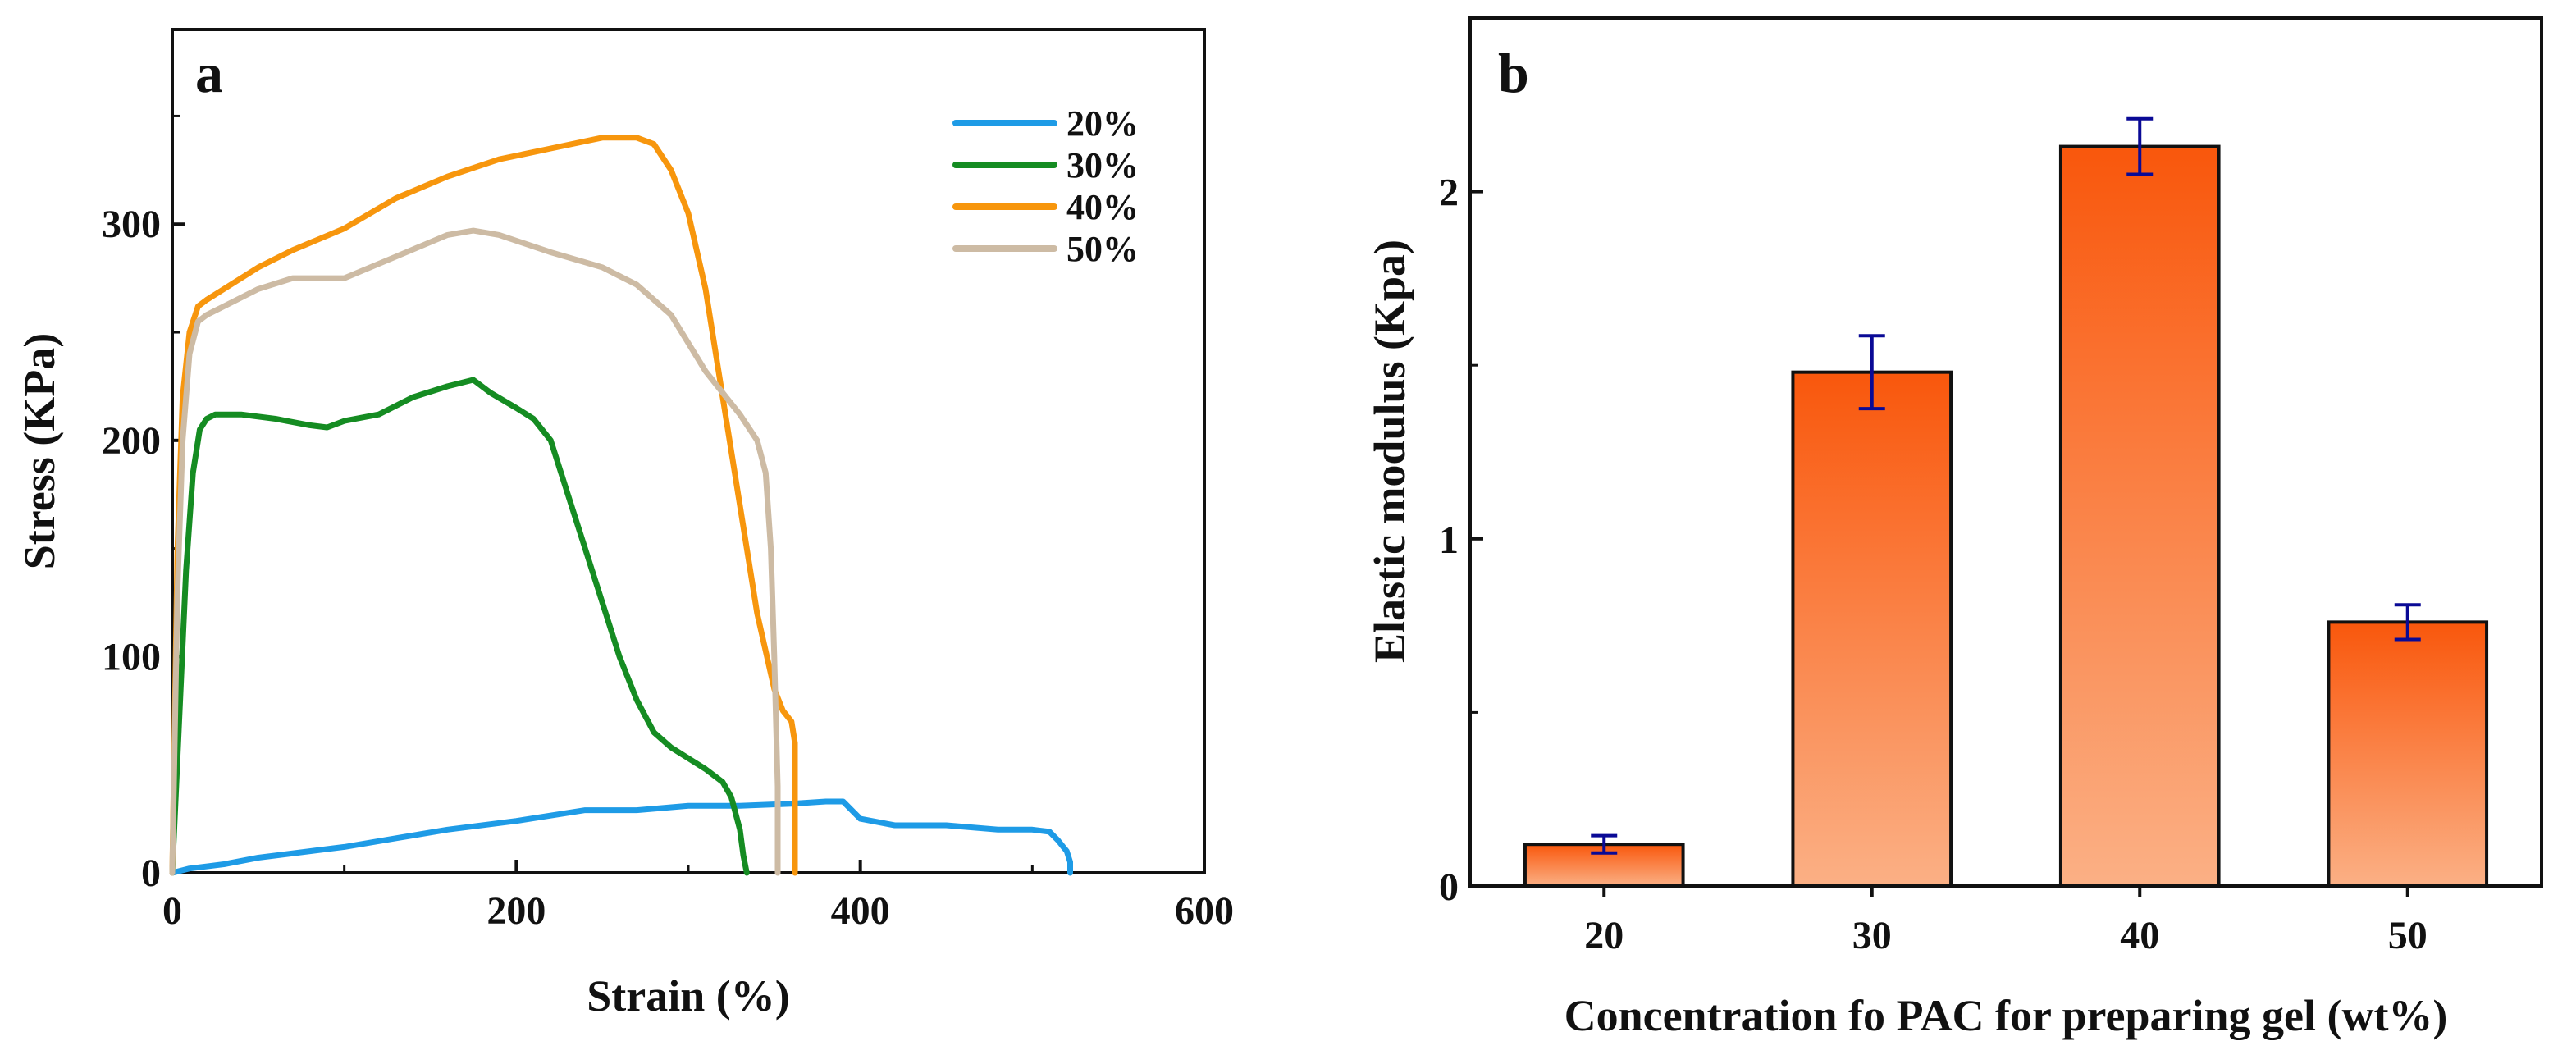  Describe the element at coordinates (516, 911) in the screenshot. I see `panel-a-x-tick-label: 200` at that location.